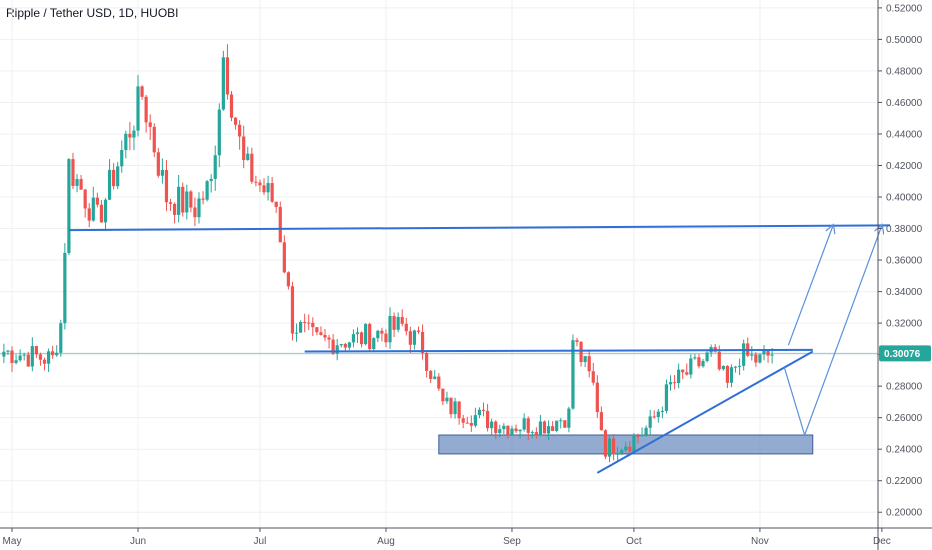 This screenshot has height=550, width=932. What do you see at coordinates (904, 418) in the screenshot?
I see `y-tick-label: 0.26000` at bounding box center [904, 418].